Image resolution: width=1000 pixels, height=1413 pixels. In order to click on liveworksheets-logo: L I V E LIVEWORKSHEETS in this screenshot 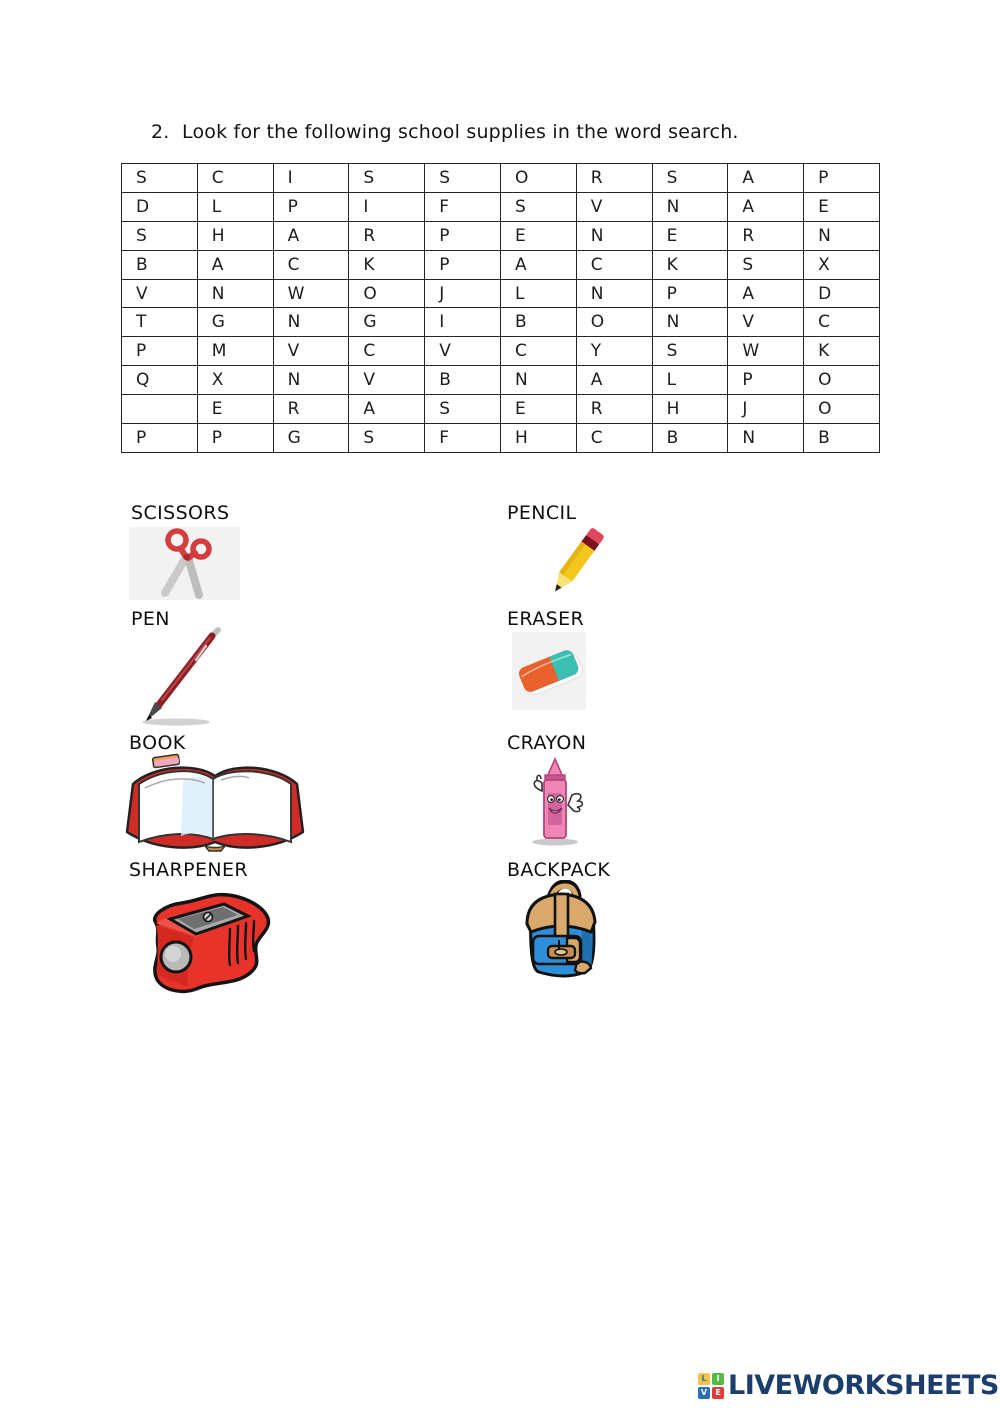, I will do `click(848, 1385)`.